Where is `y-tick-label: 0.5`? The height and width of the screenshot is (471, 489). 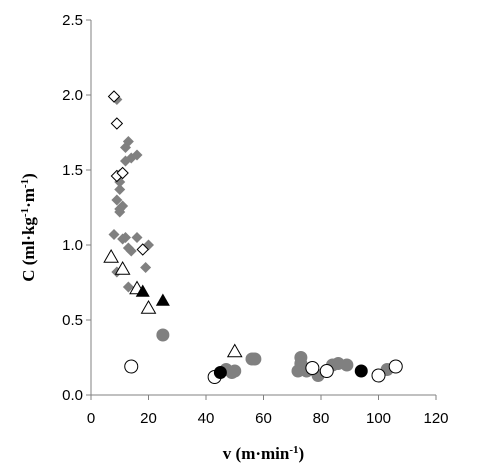
y-tick-label: 0.5 is located at coordinates (72, 320).